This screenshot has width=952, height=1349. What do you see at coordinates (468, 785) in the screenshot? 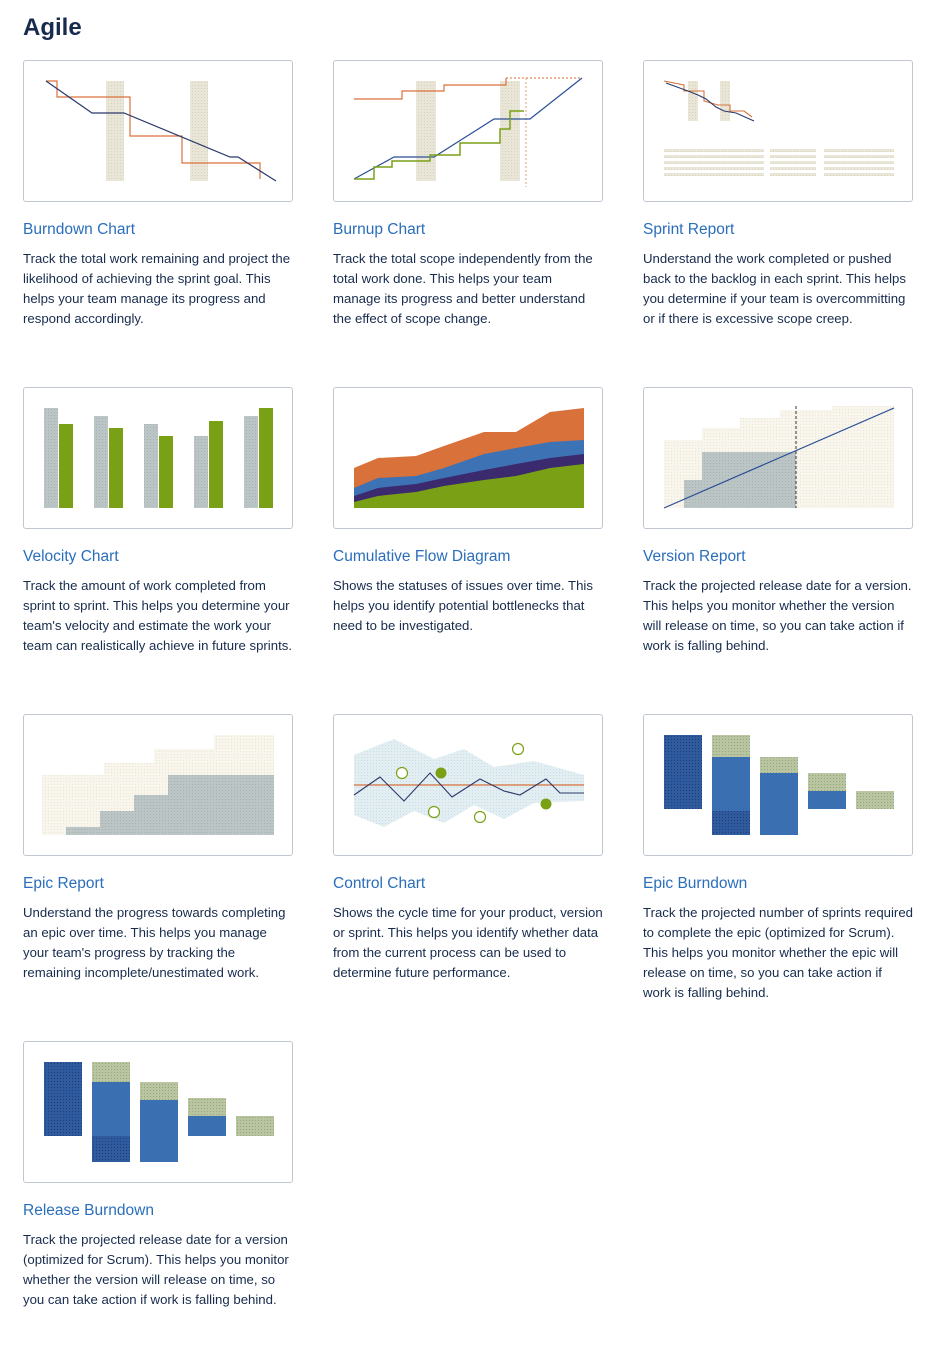
I see `control-chart-thumbnail` at bounding box center [468, 785].